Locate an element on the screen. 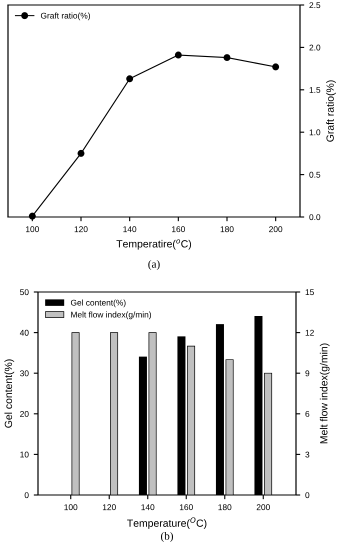 Image resolution: width=338 pixels, height=546 pixels. legend-label: Graft ratio(%) is located at coordinates (65, 16).